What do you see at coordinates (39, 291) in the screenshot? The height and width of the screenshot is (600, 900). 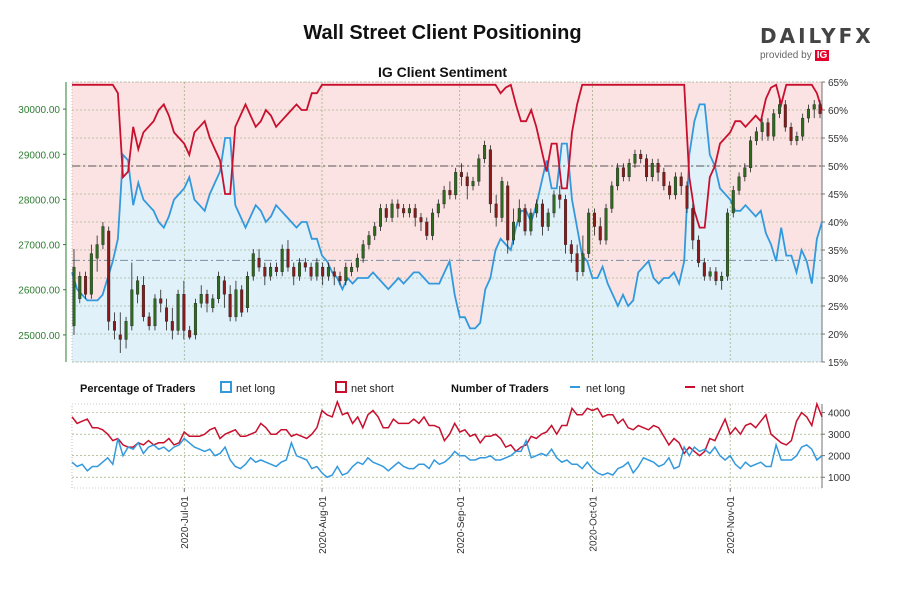 I see `left-axis-tick-label: 26000.00` at bounding box center [39, 291].